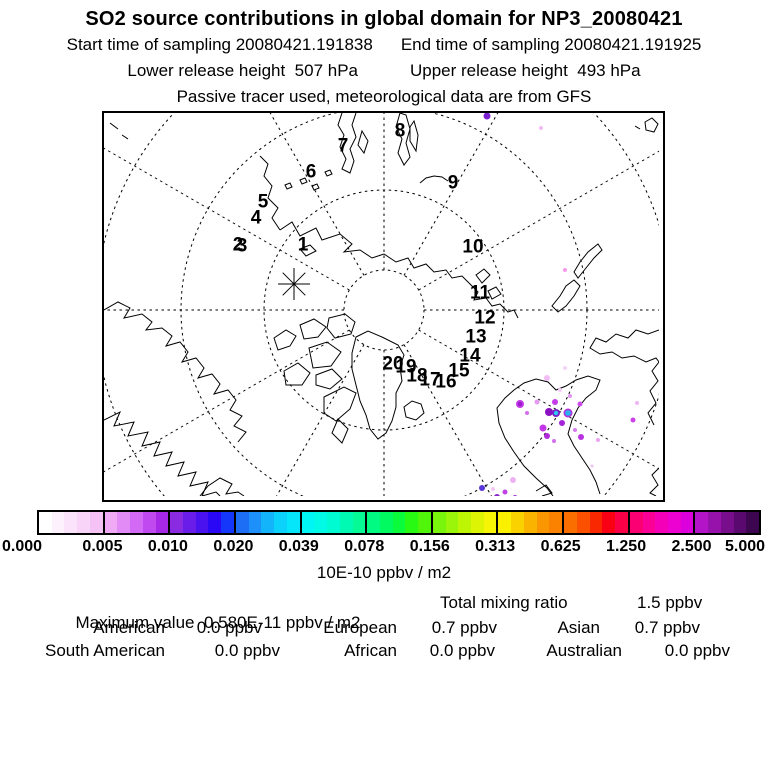 This screenshot has width=768, height=768. Describe the element at coordinates (104, 650) in the screenshot. I see `region-label-south-american: South American` at that location.